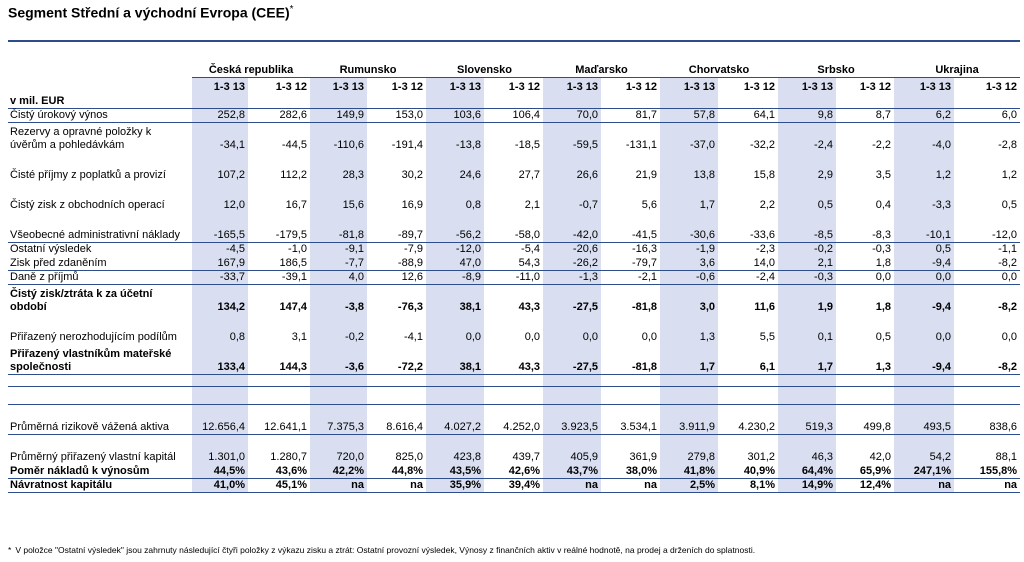 Image resolution: width=1024 pixels, height=562 pixels. What do you see at coordinates (291, 87) in the screenshot?
I see `period-header: 1-3 12` at bounding box center [291, 87].